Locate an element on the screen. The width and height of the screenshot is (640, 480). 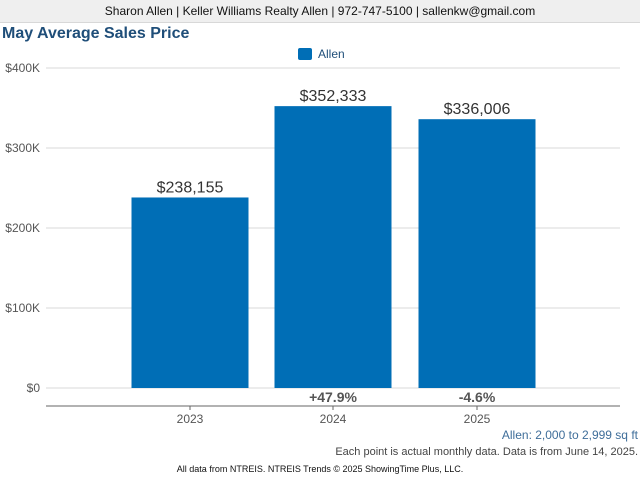
bar-value-label: $336,006 is located at coordinates (477, 109).